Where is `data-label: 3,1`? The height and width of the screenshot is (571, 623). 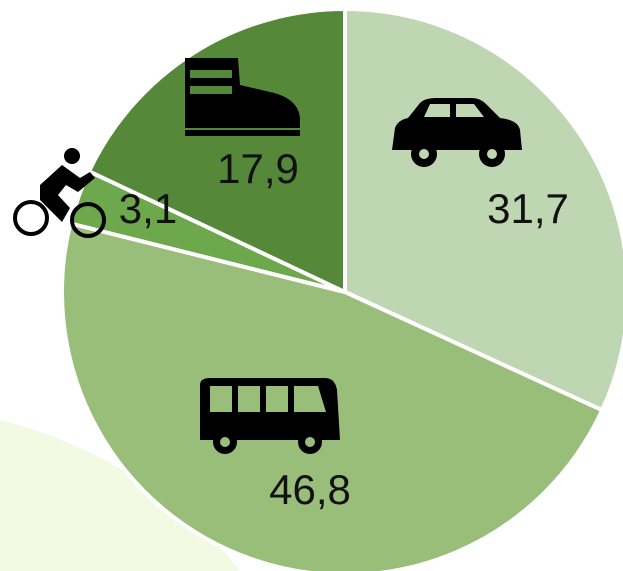 data-label: 3,1 is located at coordinates (148, 208).